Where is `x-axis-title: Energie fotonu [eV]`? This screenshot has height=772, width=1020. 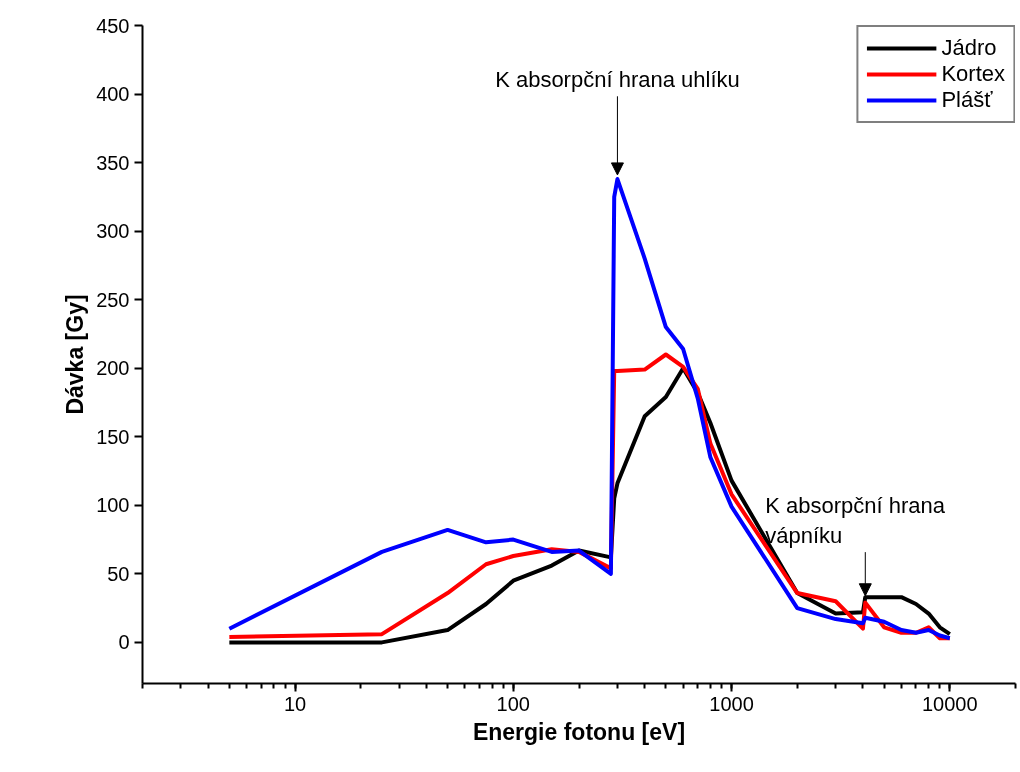 x-axis-title: Energie fotonu [eV] is located at coordinates (579, 731).